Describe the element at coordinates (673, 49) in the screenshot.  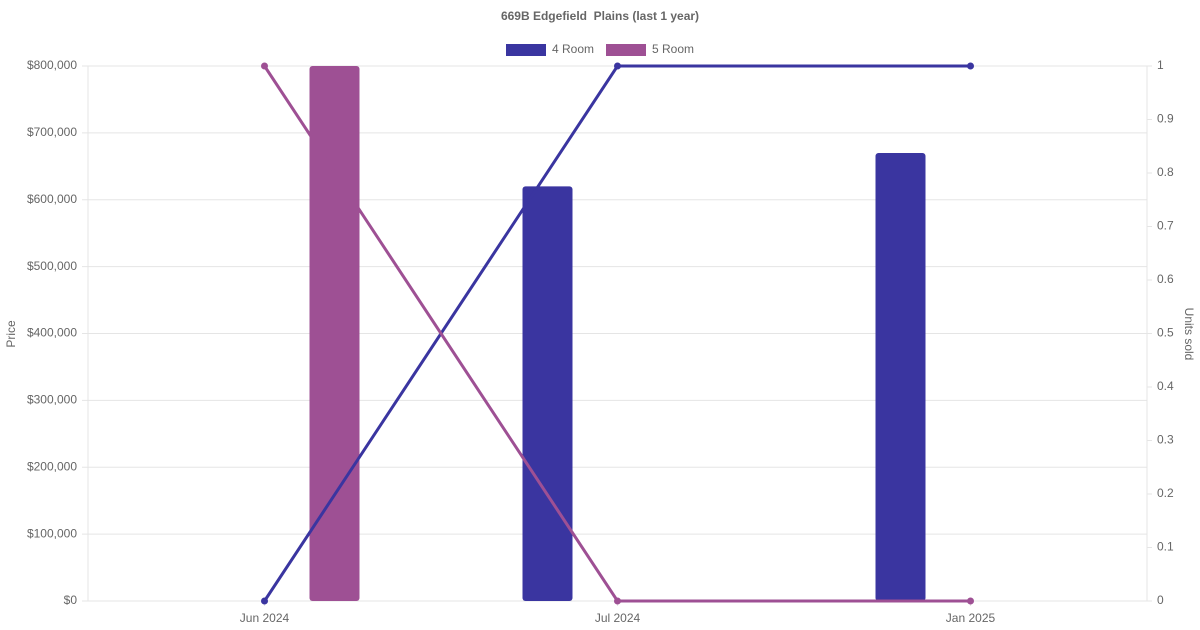
I see `legend-label: 5 Room` at that location.